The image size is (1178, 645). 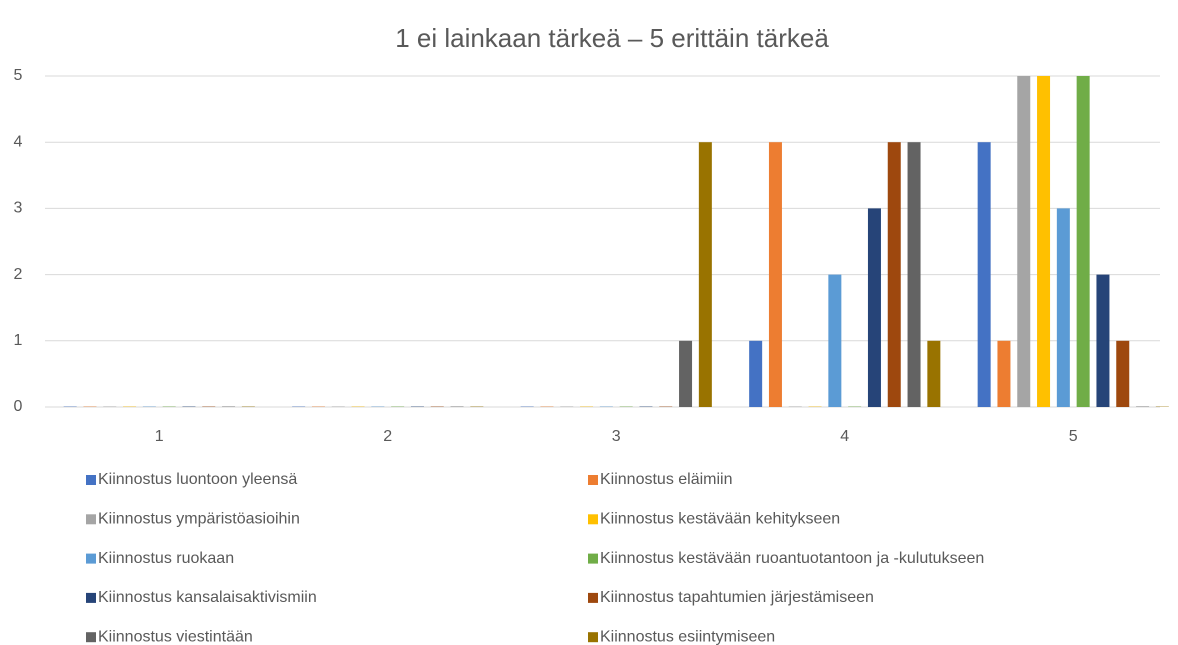 What do you see at coordinates (18, 274) in the screenshot?
I see `y-tick-label: 2` at bounding box center [18, 274].